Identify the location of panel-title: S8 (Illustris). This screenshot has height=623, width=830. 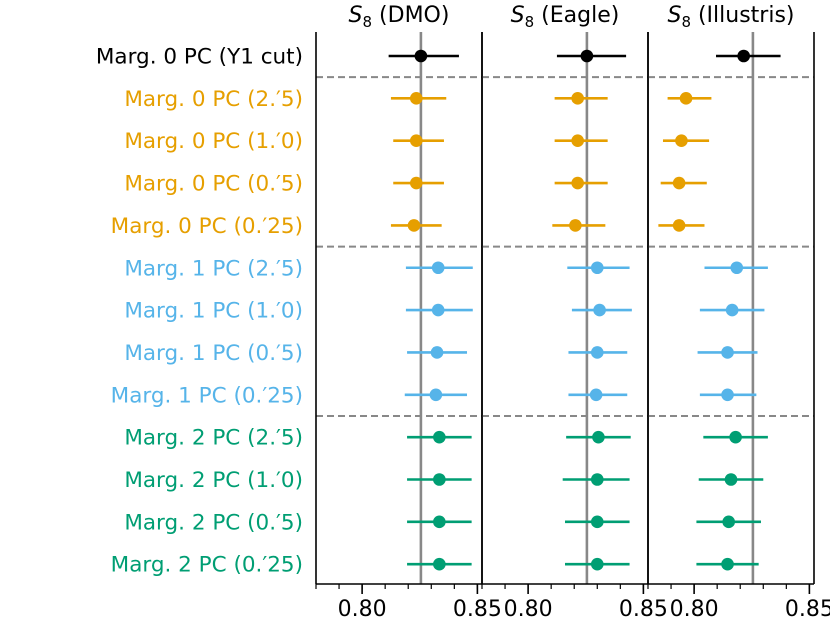
(730, 17).